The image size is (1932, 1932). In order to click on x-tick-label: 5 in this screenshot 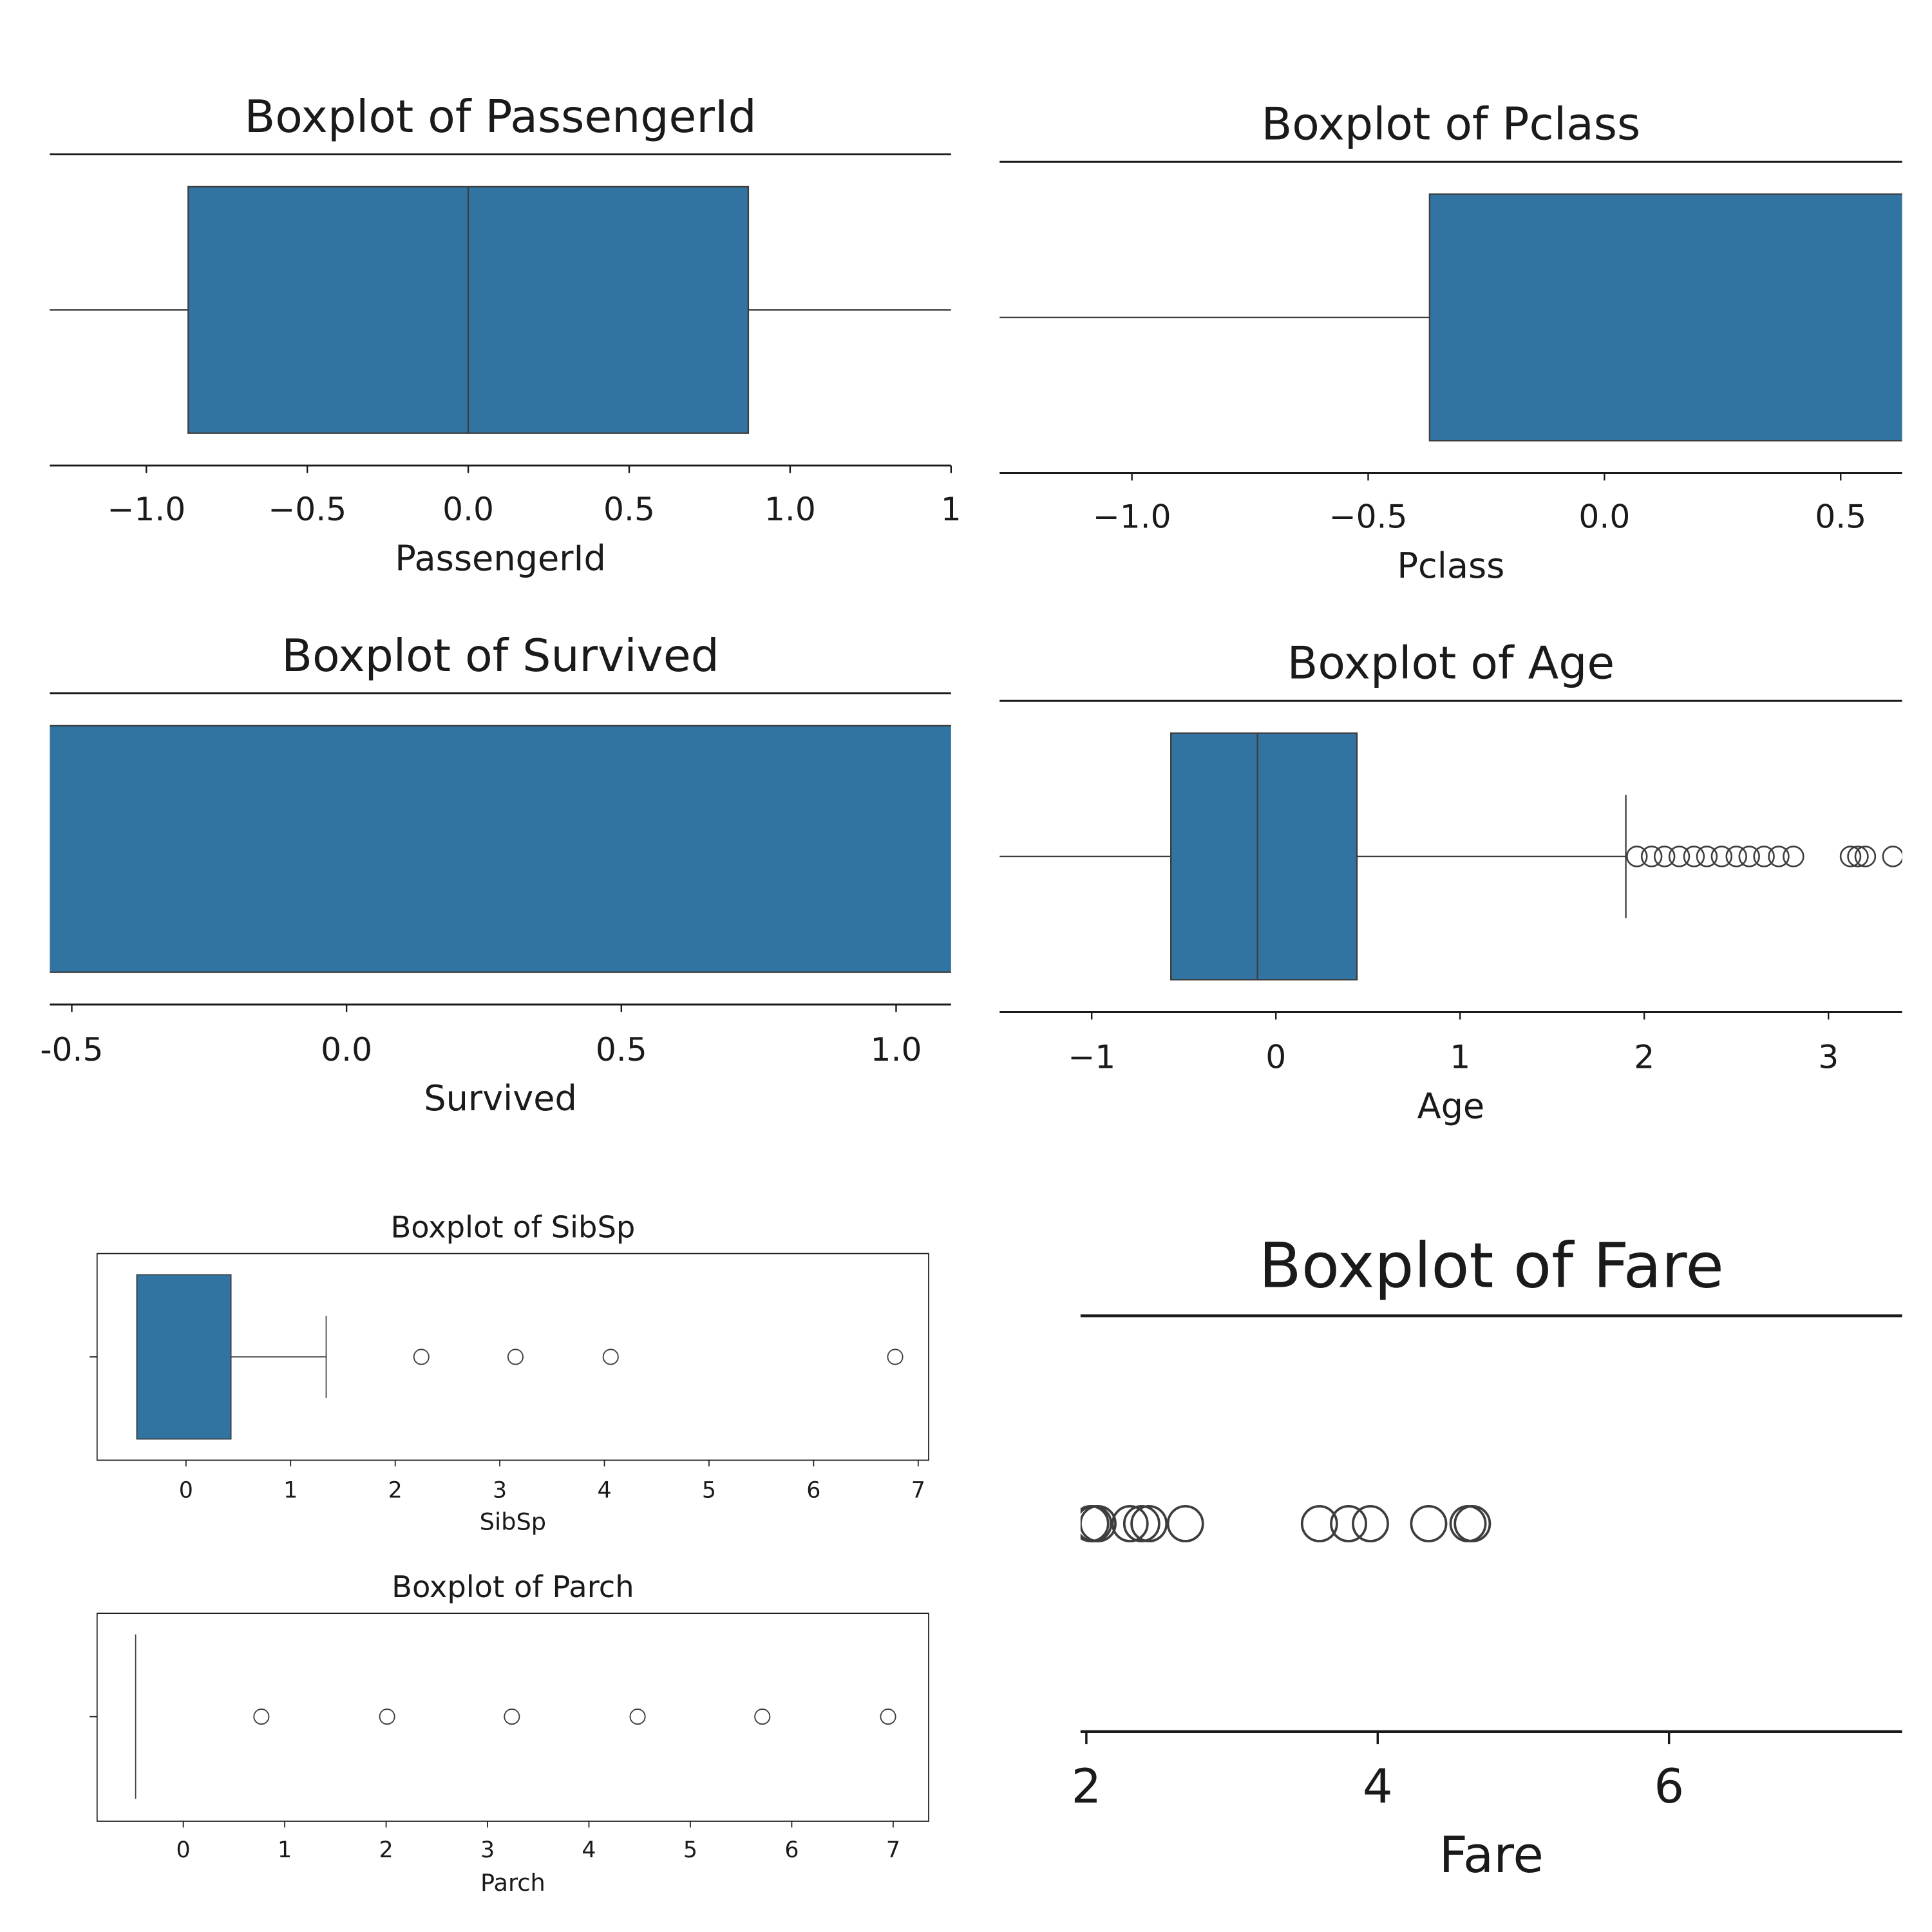, I will do `click(709, 1490)`.